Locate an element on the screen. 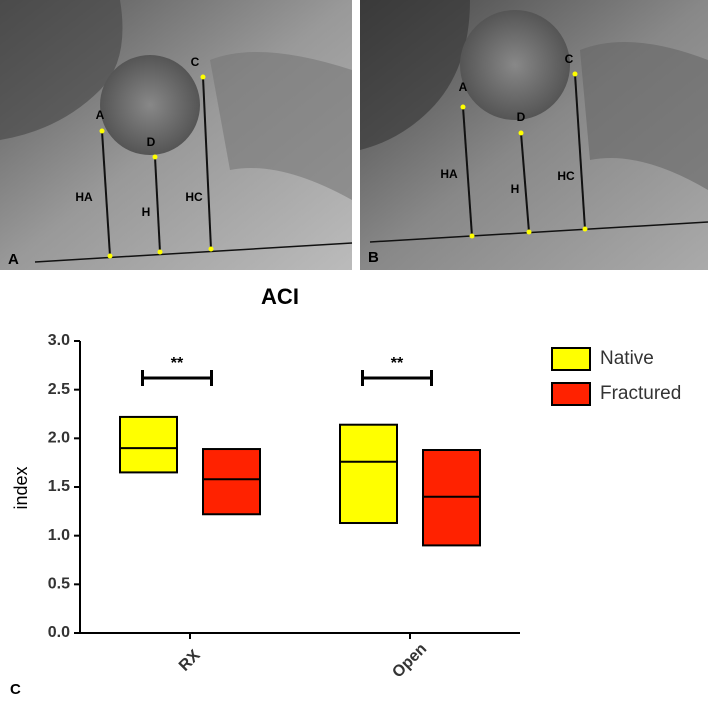 The image size is (708, 710). y-tick-label: 1.0 is located at coordinates (59, 535).